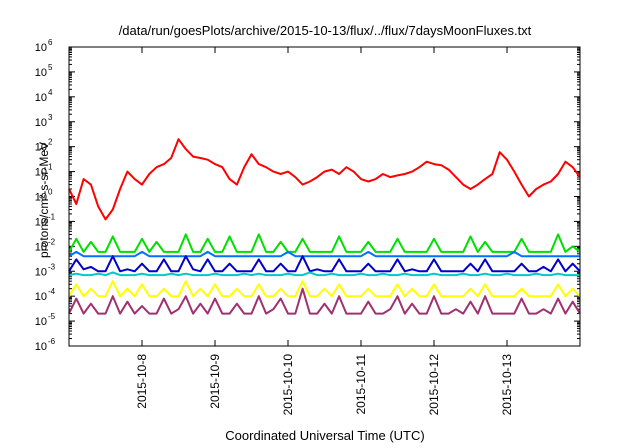  What do you see at coordinates (215, 381) in the screenshot?
I see `x-tick-label: 2015-10-9` at bounding box center [215, 381].